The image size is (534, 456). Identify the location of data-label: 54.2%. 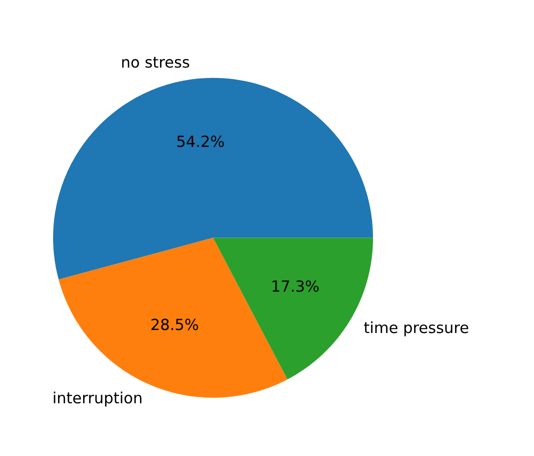
(200, 142).